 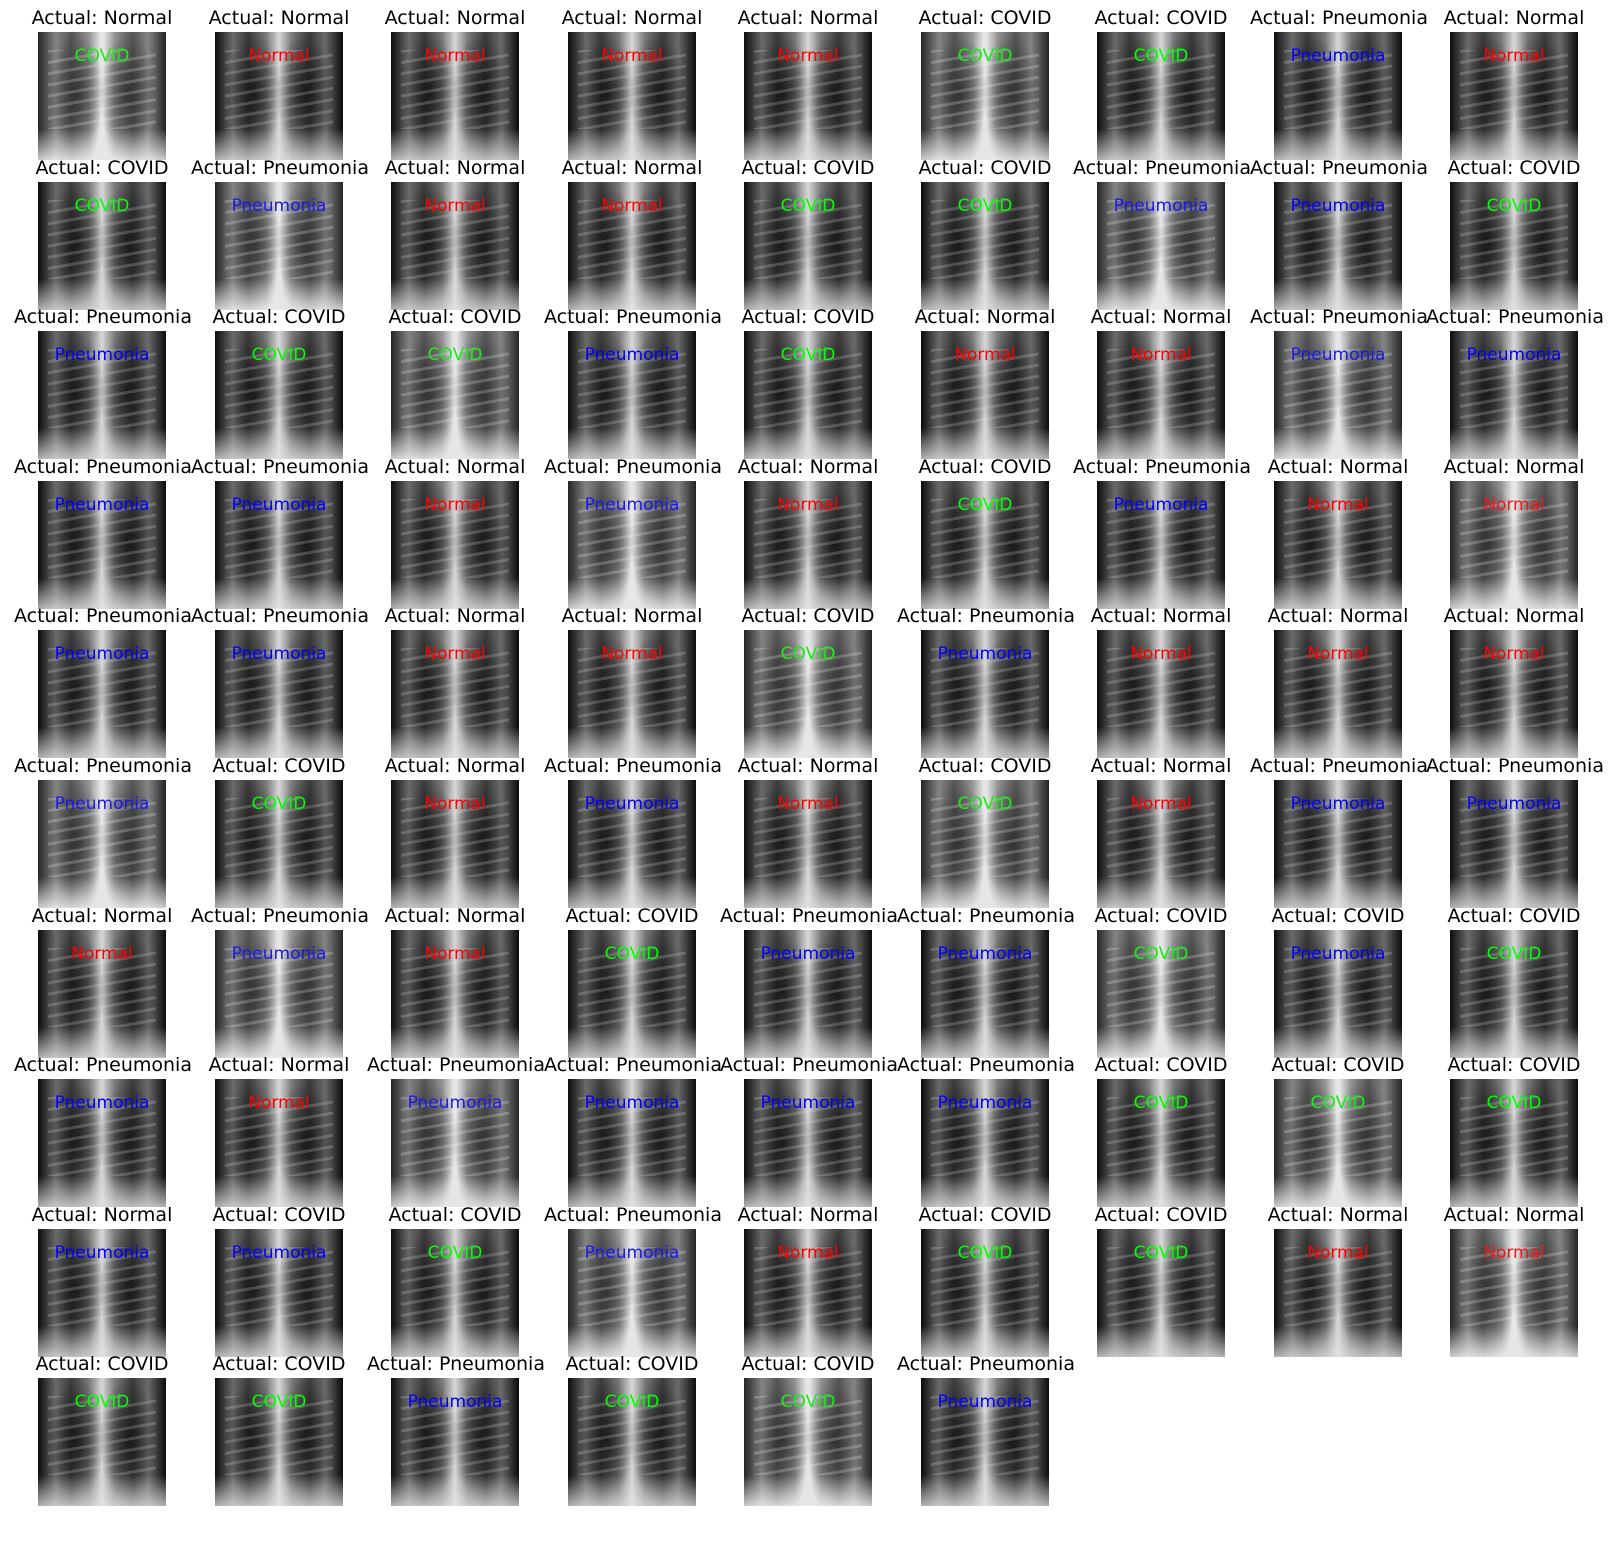 What do you see at coordinates (102, 81) in the screenshot?
I see `xray-panel: Actual: Normal COVID` at bounding box center [102, 81].